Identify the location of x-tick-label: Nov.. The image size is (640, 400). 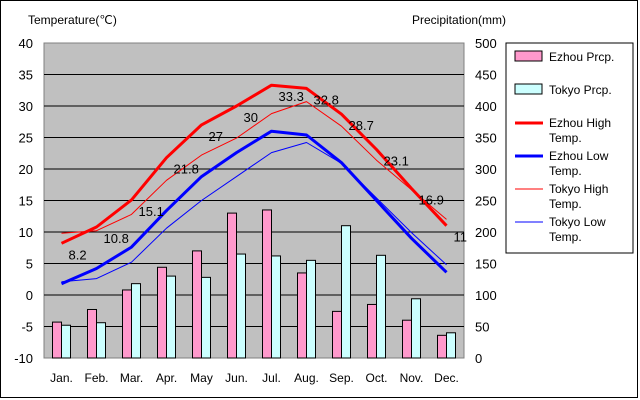
(412, 378).